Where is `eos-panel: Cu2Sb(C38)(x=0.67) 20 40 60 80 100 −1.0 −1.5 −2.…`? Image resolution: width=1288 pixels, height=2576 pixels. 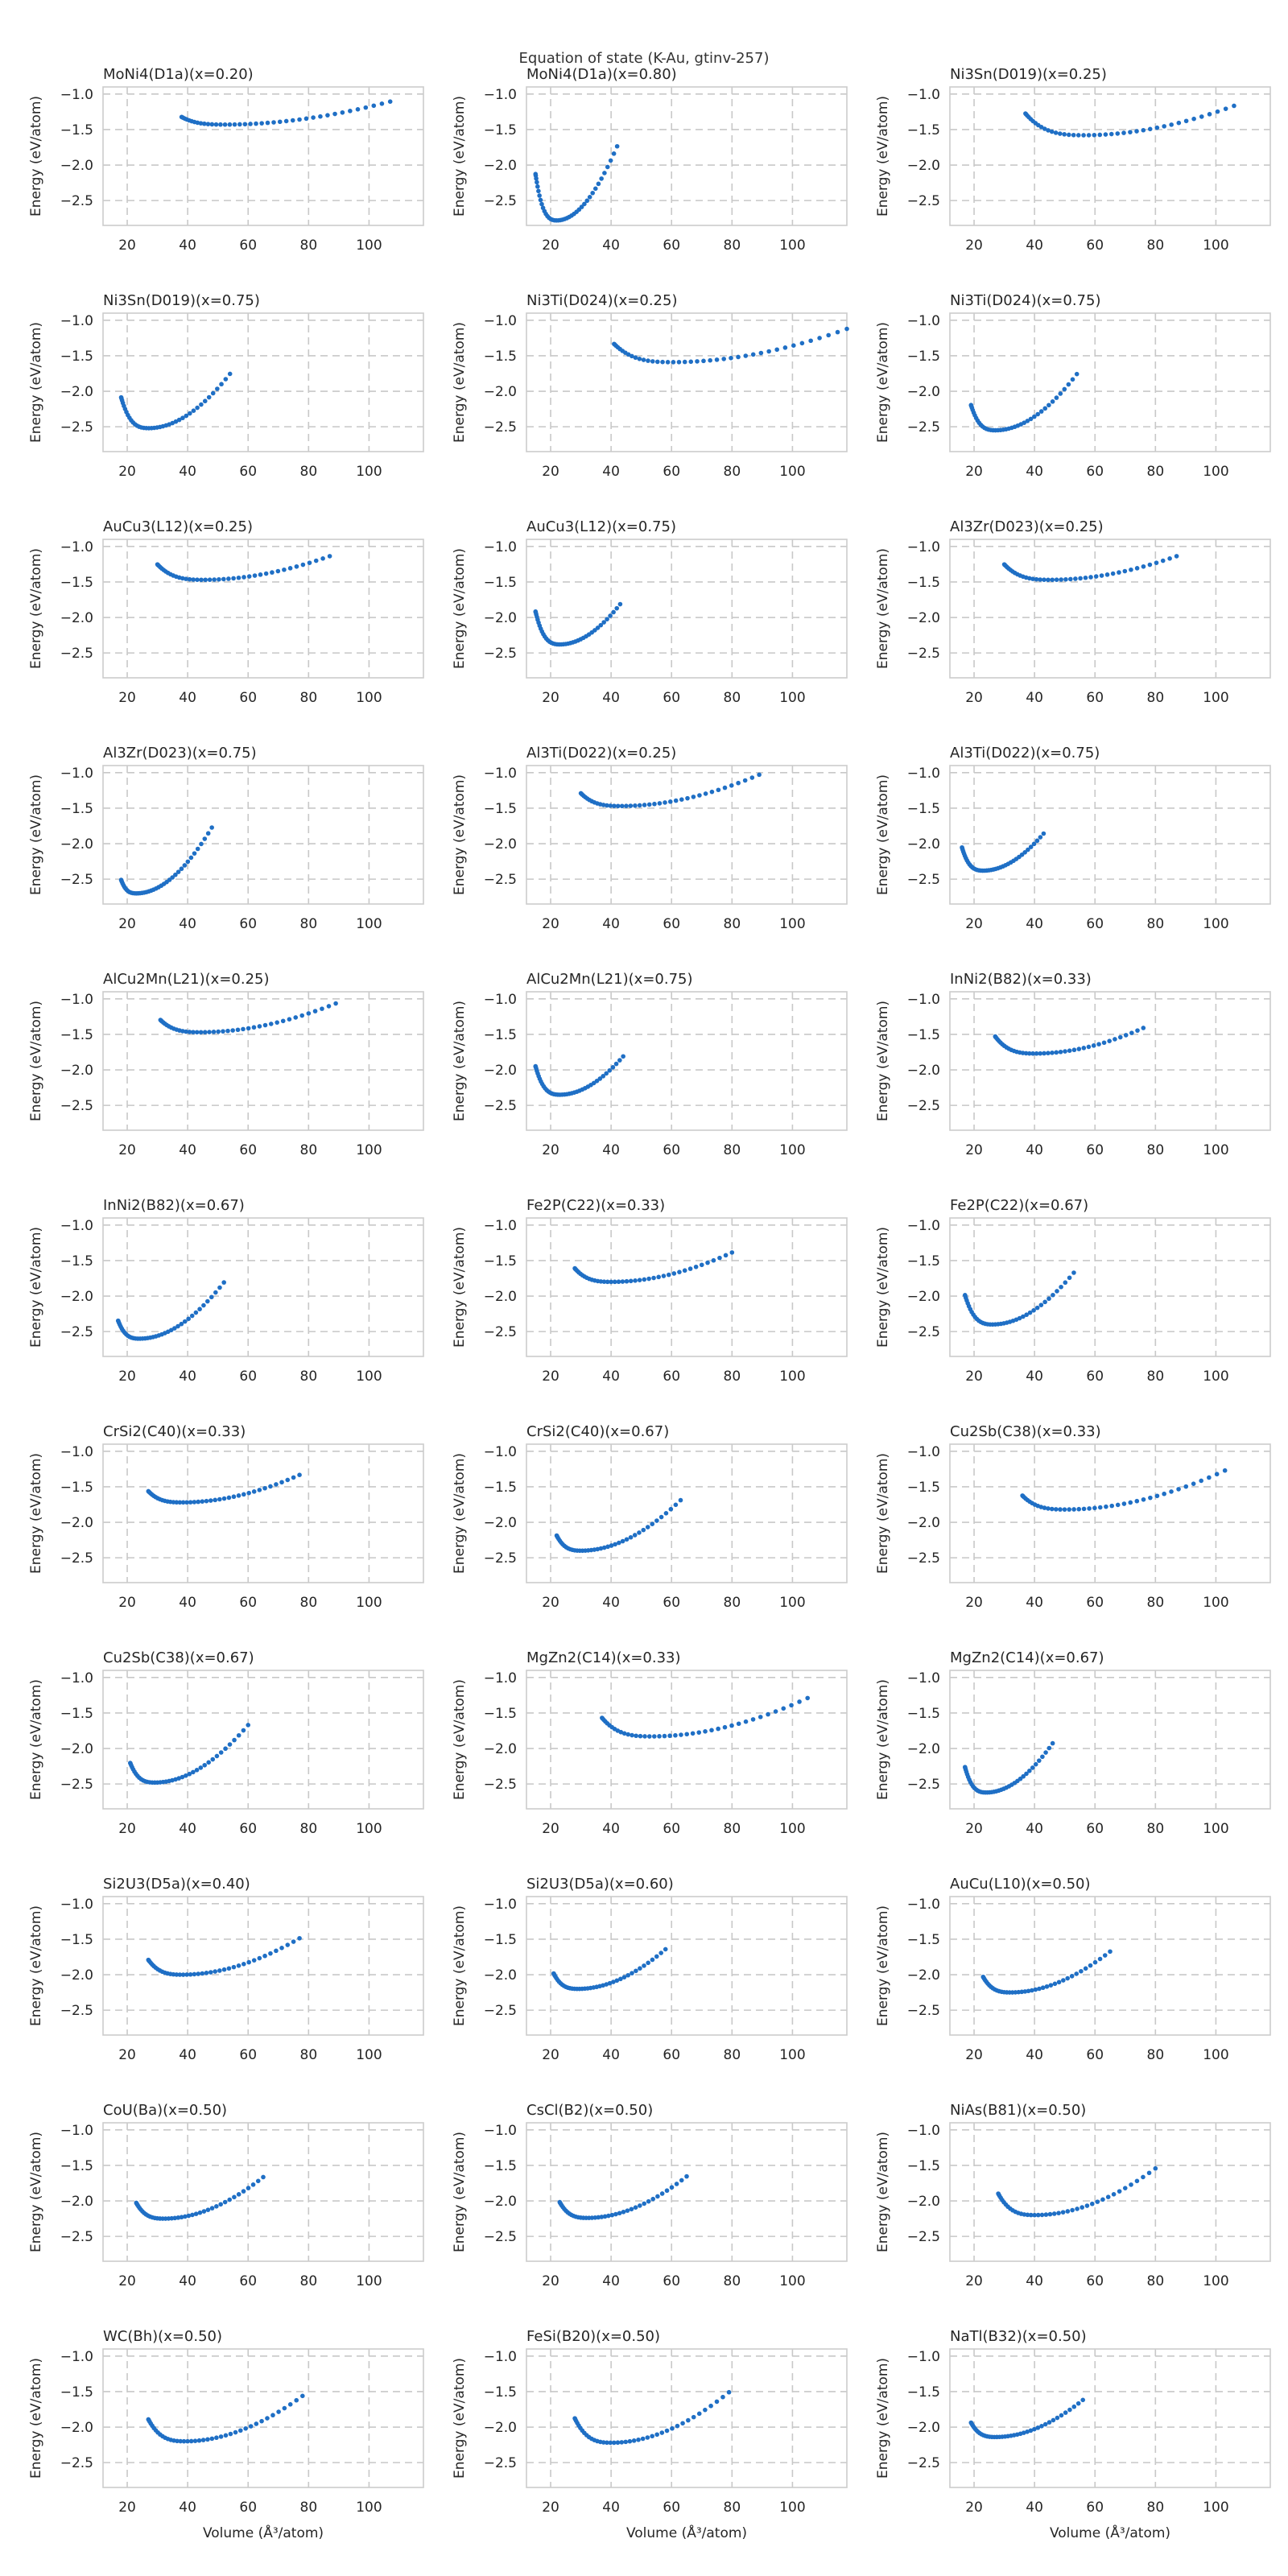 eos-panel: Cu2Sb(C38)(x=0.67) 20 40 60 80 100 −1.0 −1.5 −2.… is located at coordinates (226, 1743).